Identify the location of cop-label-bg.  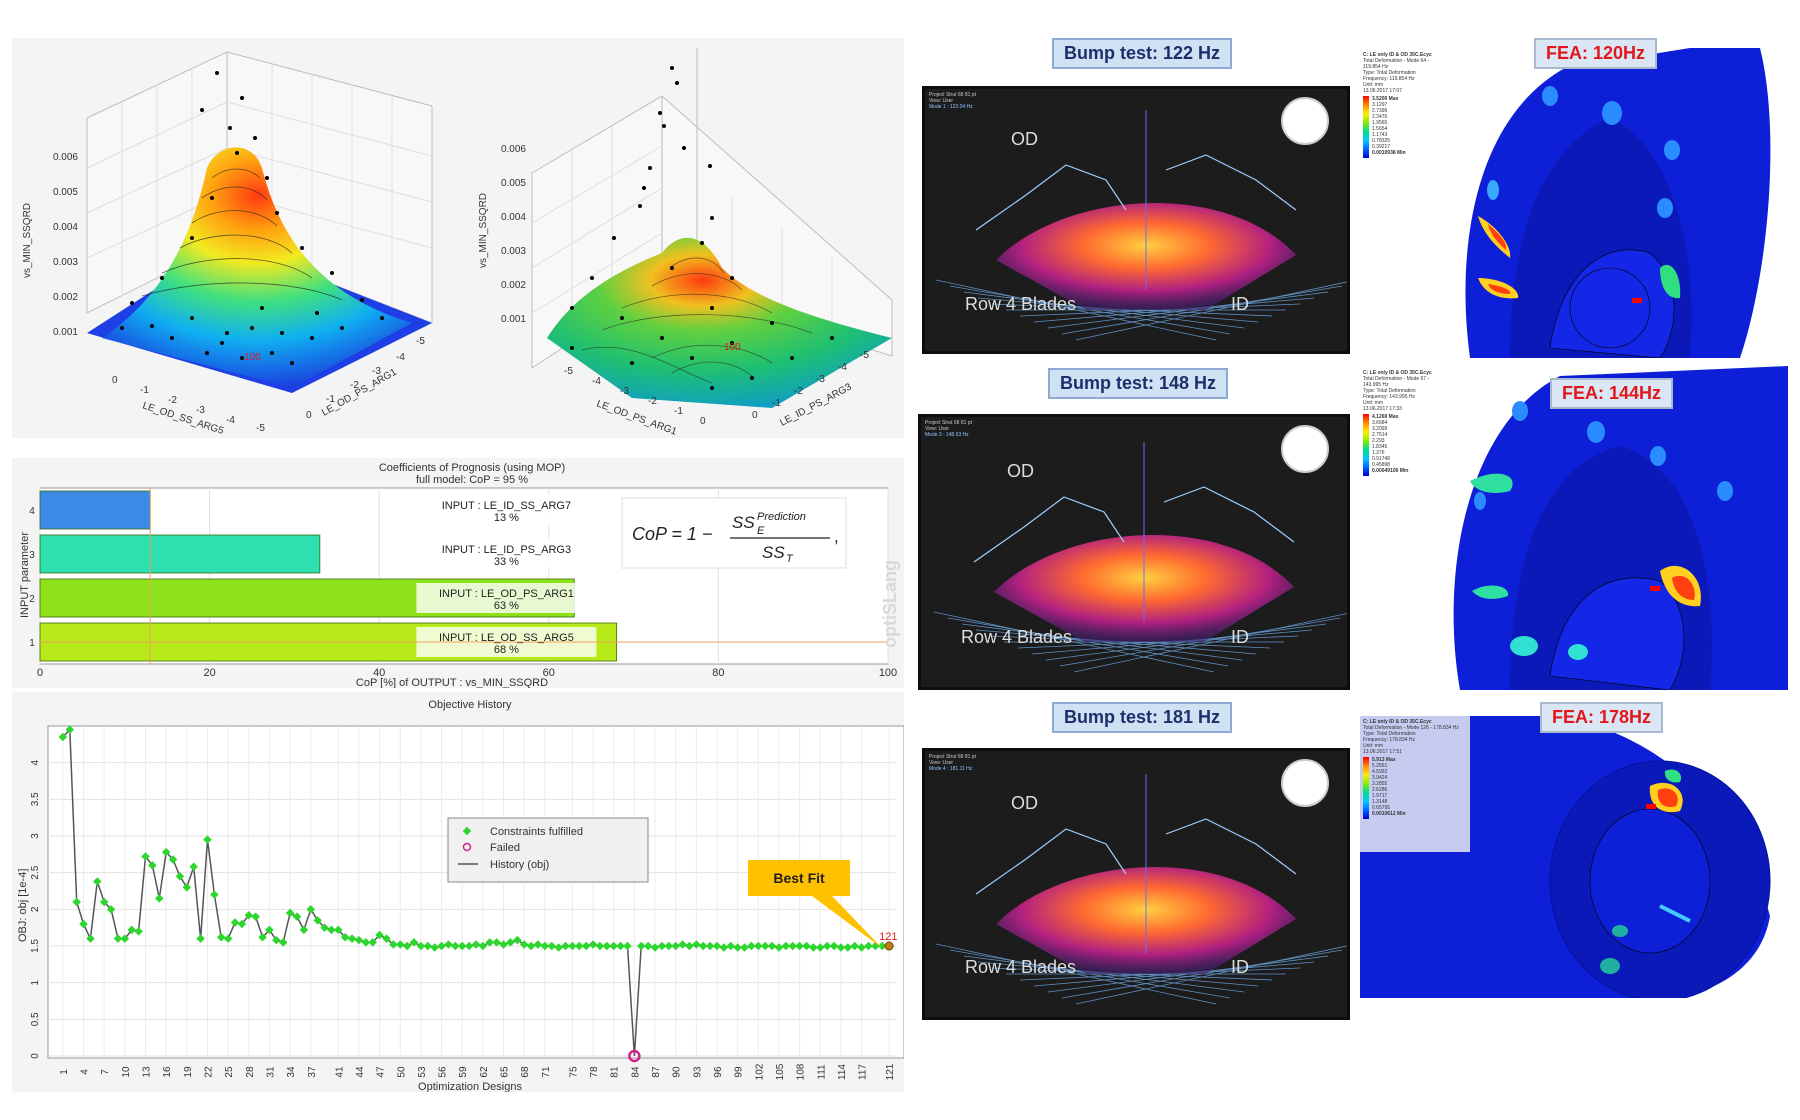
(506, 510).